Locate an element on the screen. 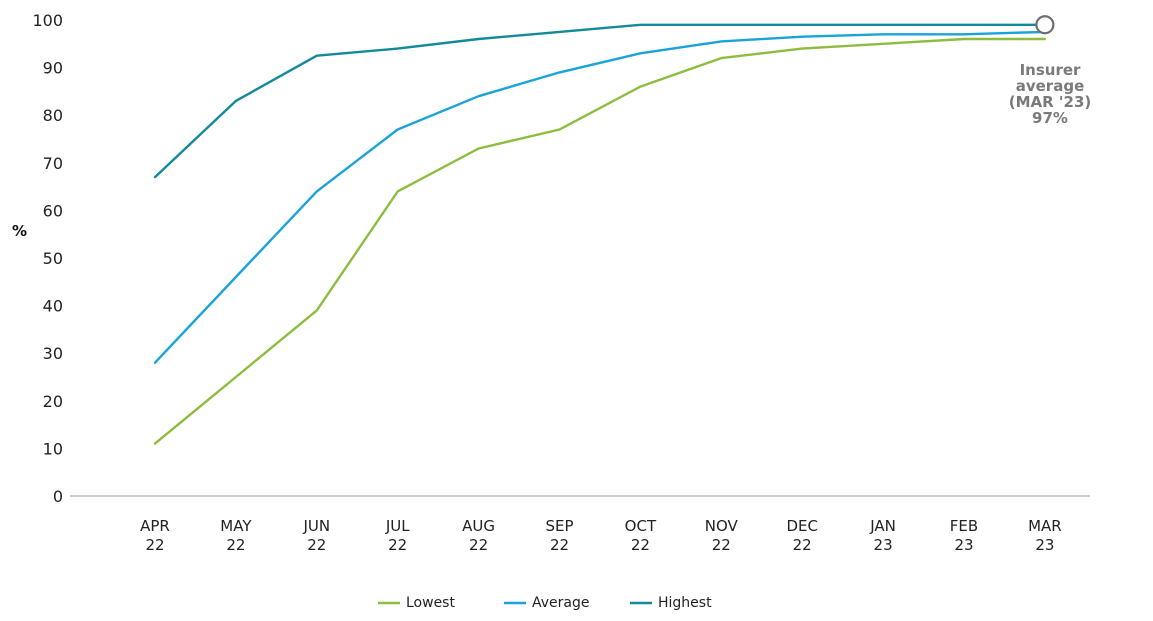 The width and height of the screenshot is (1153, 621). y-tick-label: 70 is located at coordinates (53, 163).